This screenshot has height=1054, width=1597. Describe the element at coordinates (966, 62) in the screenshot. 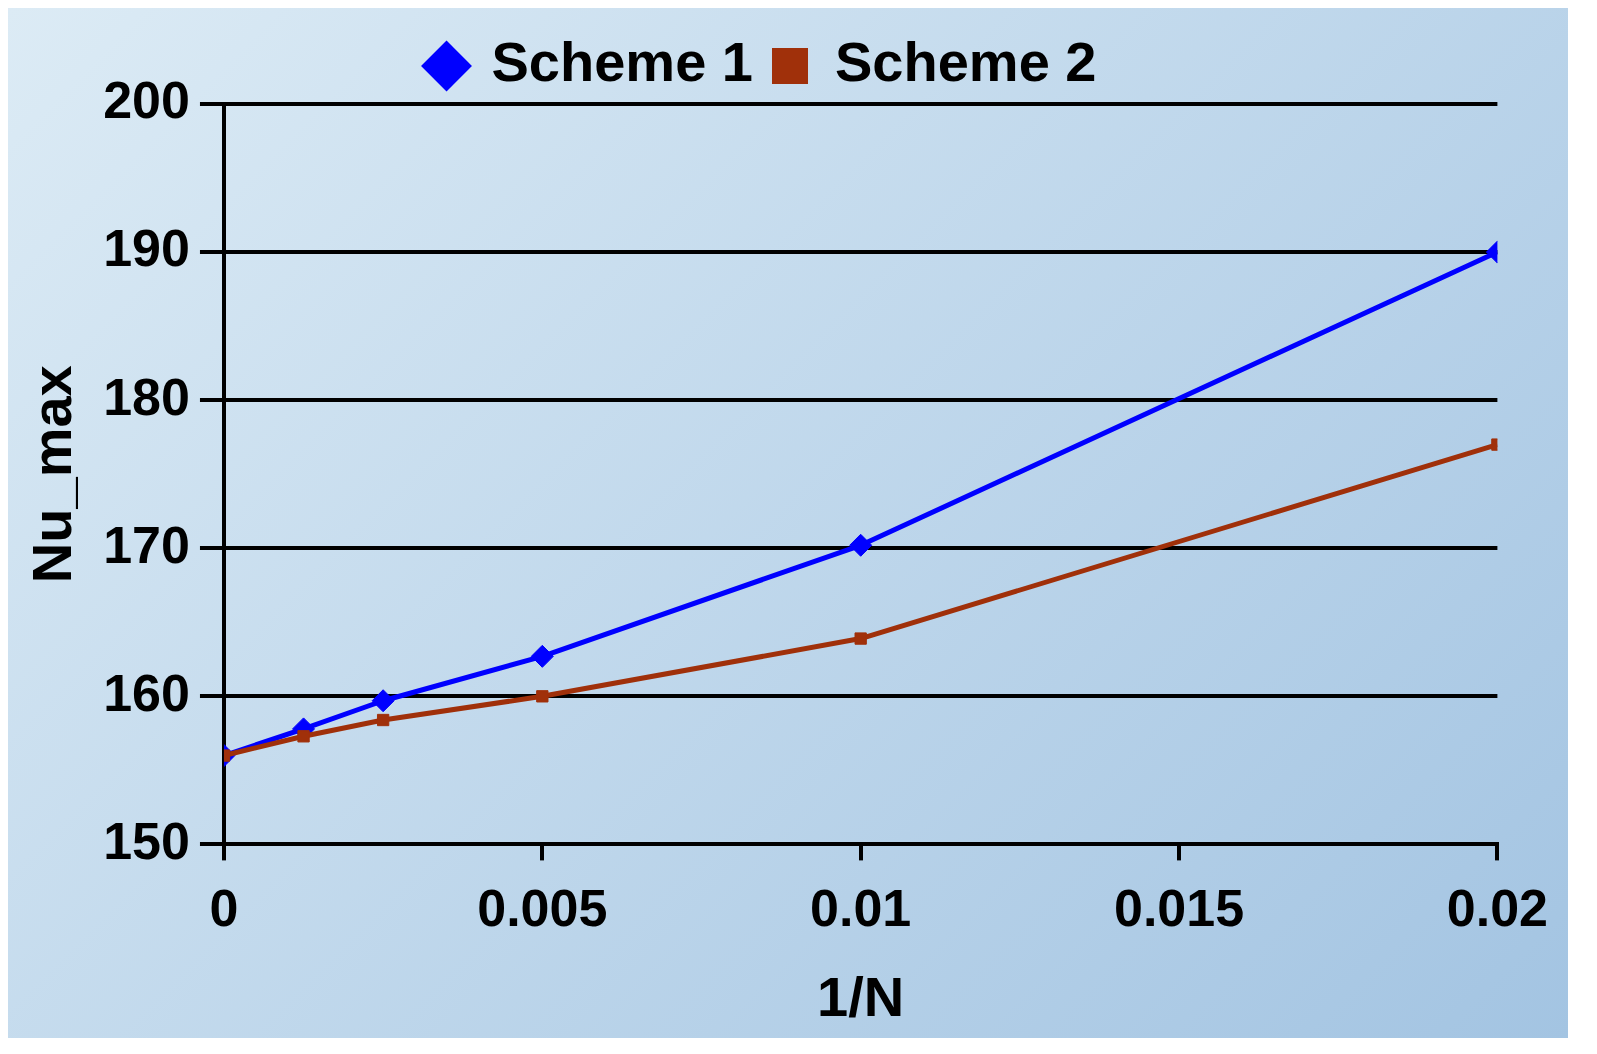

I see `legend-label: Scheme 2` at that location.